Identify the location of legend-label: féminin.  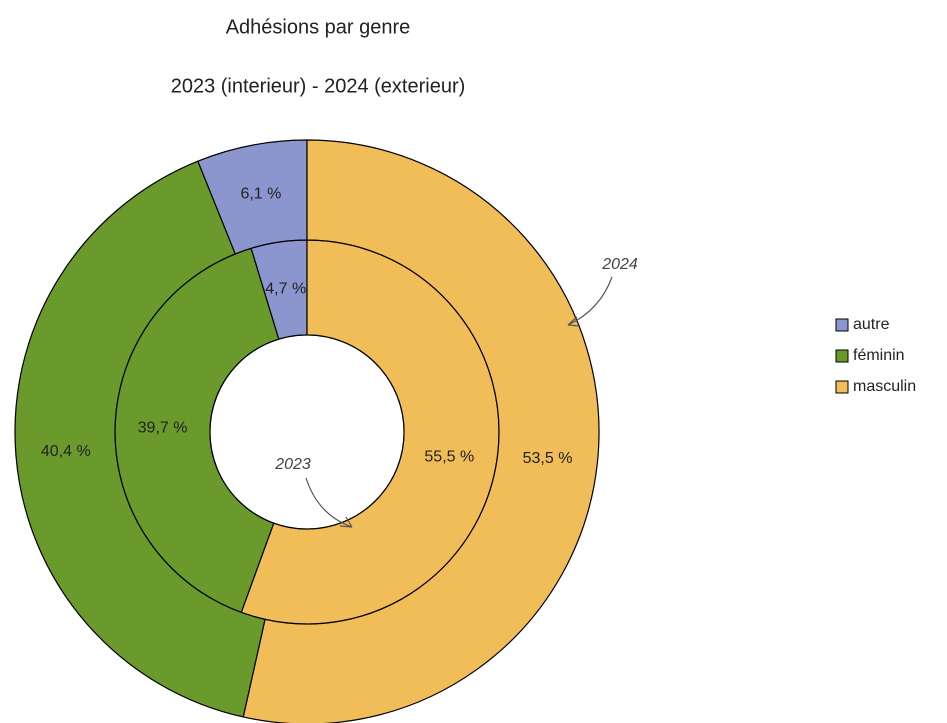
(879, 355).